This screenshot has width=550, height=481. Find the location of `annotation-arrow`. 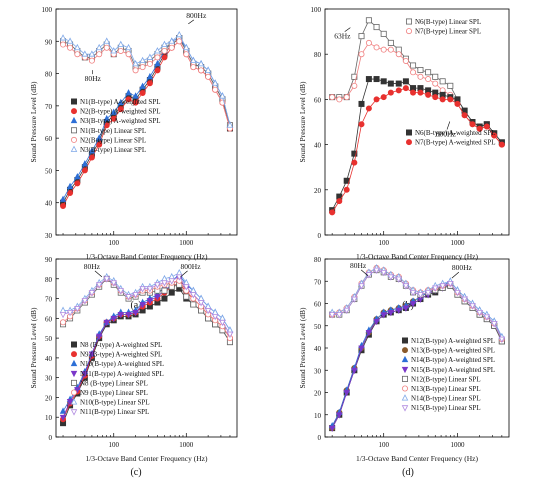

annotation-arrow is located at coordinates (98, 274).